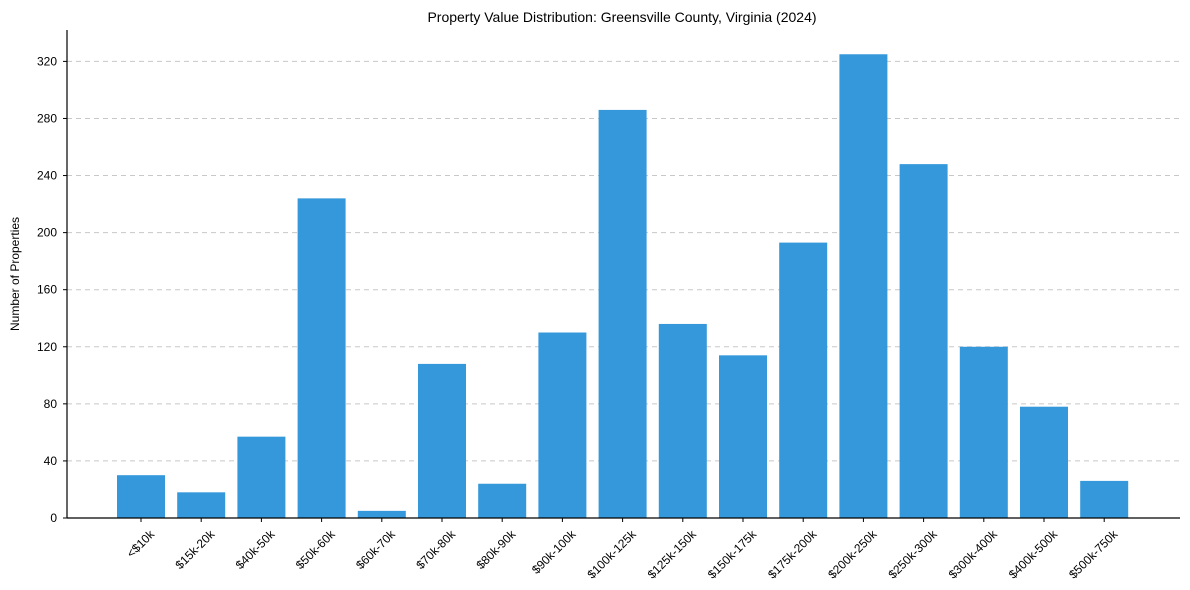 Image resolution: width=1190 pixels, height=590 pixels. Describe the element at coordinates (47, 118) in the screenshot. I see `y-tick-label: 280` at that location.